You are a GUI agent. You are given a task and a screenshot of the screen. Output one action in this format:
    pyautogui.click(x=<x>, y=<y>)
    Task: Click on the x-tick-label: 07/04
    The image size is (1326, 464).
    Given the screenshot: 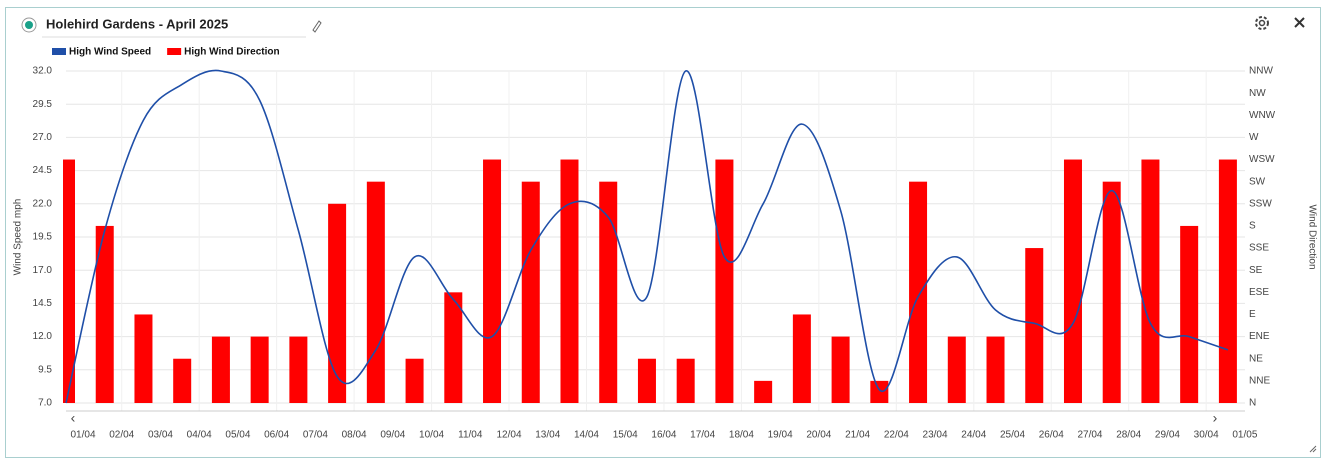 What is the action you would take?
    pyautogui.click(x=315, y=435)
    